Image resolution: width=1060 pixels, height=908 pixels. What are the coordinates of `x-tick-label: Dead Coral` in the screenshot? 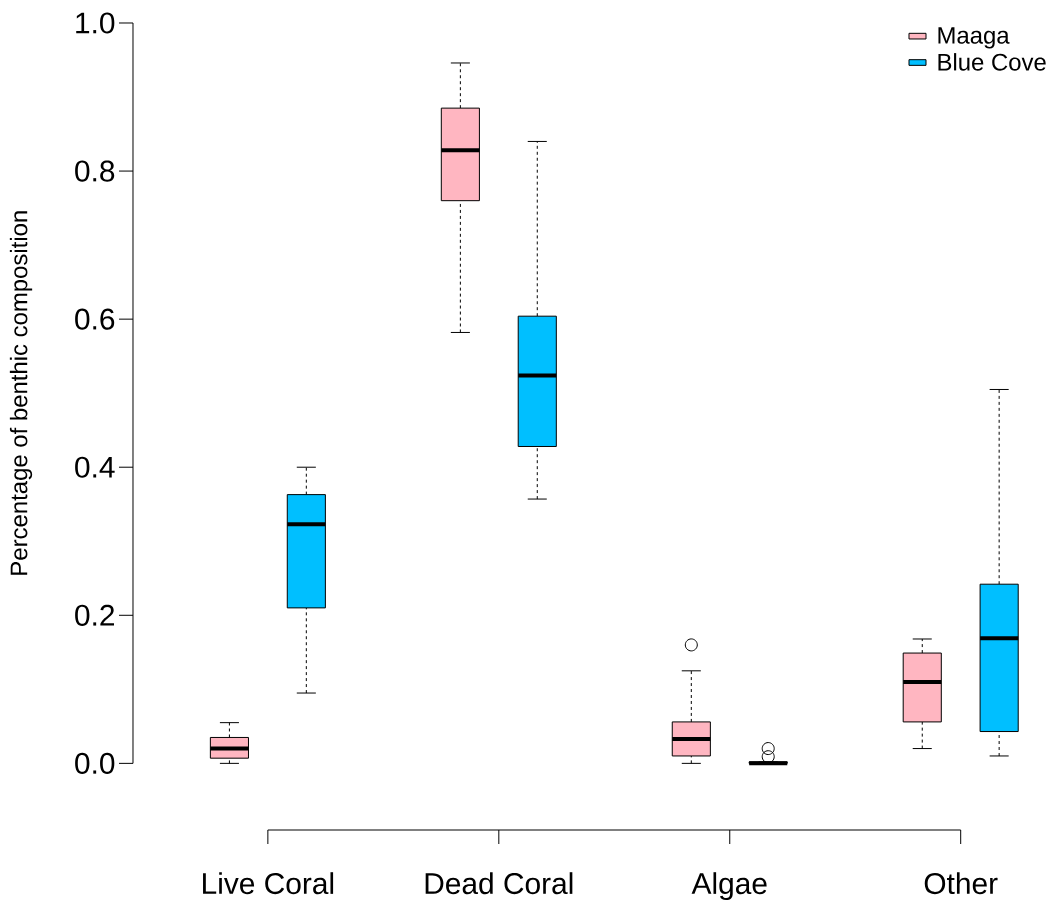 It's located at (499, 883).